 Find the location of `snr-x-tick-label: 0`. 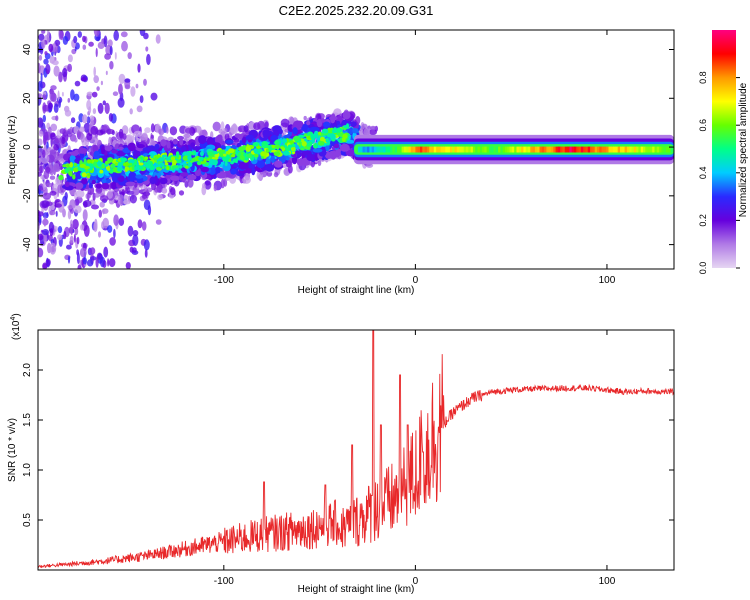

snr-x-tick-label: 0 is located at coordinates (416, 581).